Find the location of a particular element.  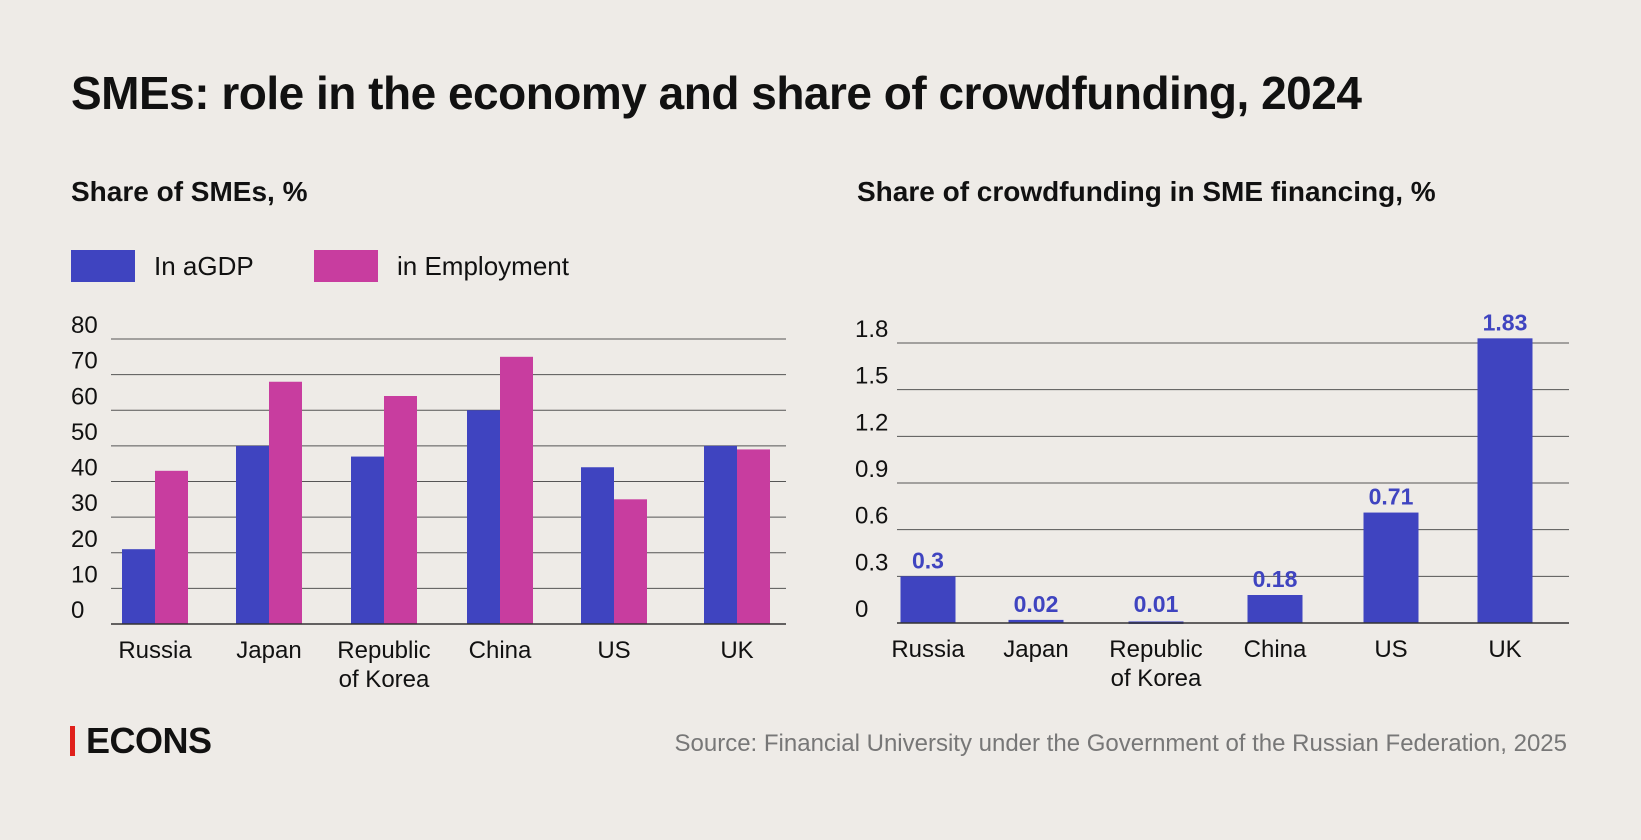

bar-in-employment-japan is located at coordinates (285, 502).